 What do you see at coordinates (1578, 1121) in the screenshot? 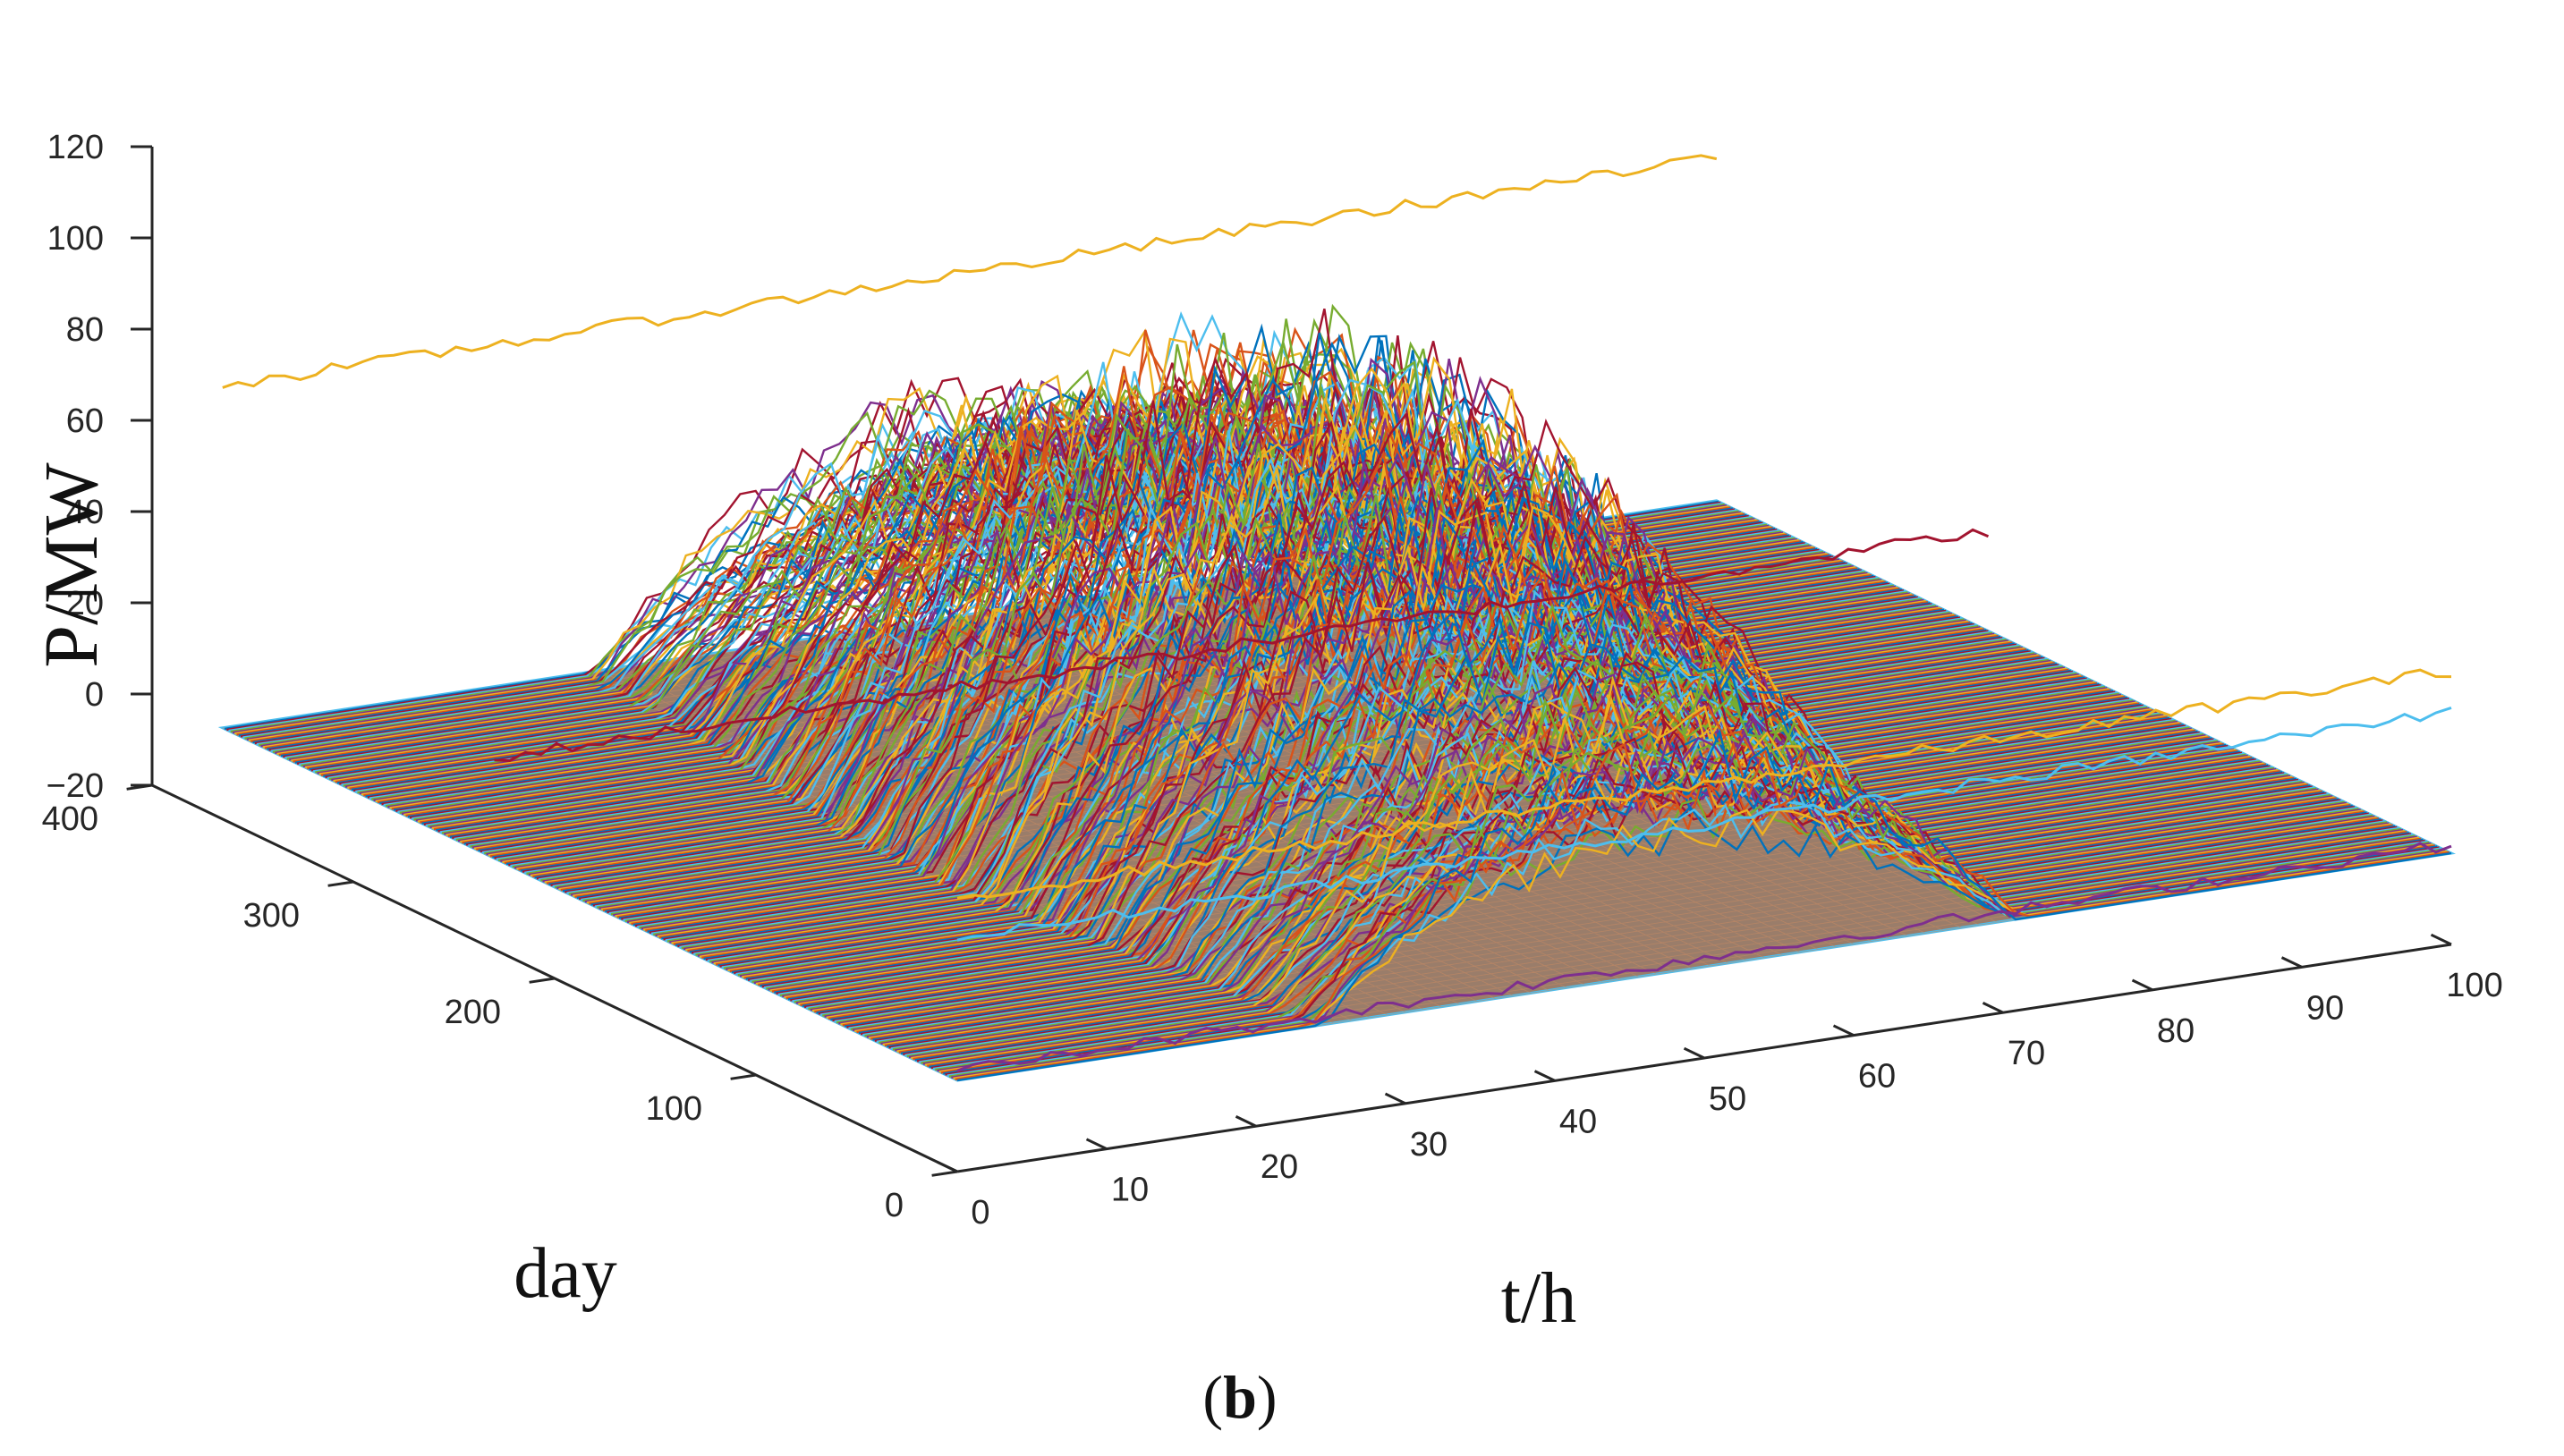
I see `t-tick-label: 40` at bounding box center [1578, 1121].